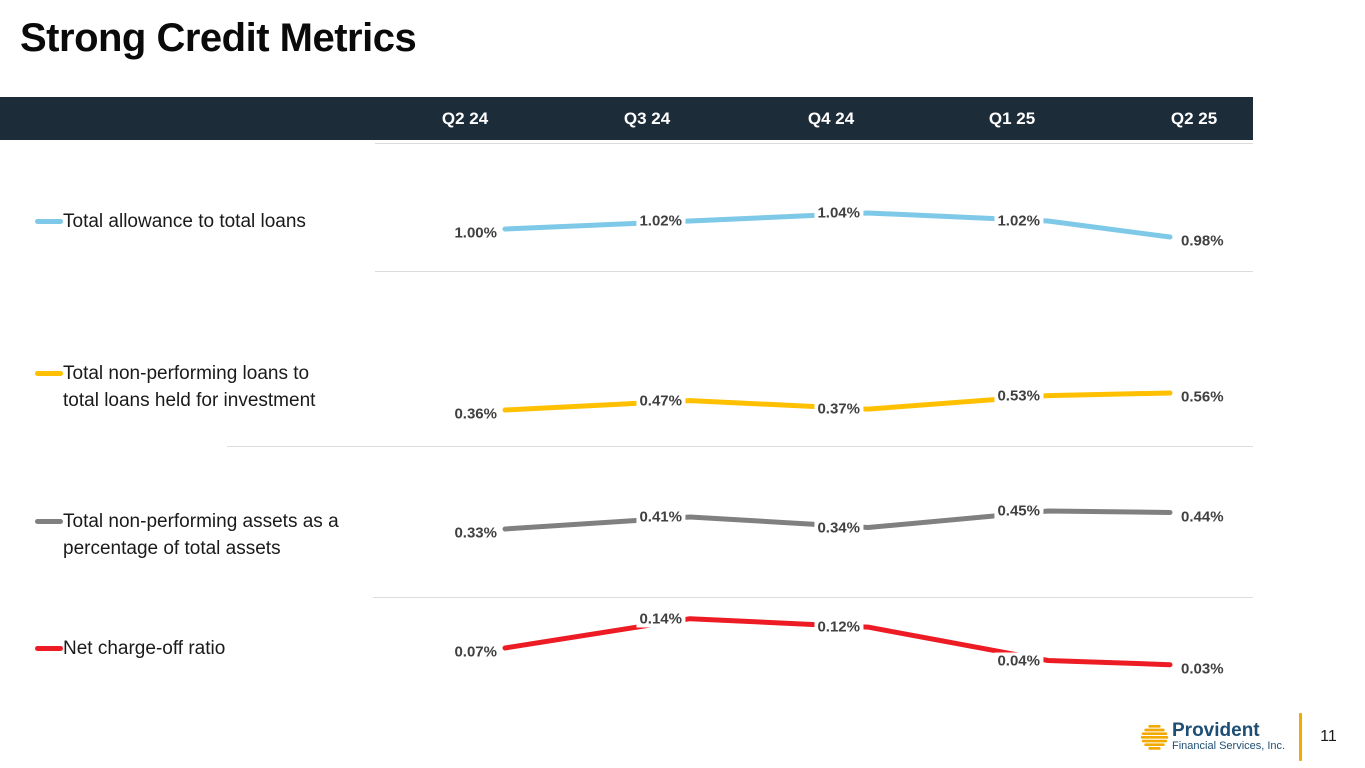 The image size is (1365, 768). What do you see at coordinates (465, 118) in the screenshot?
I see `column-header-q2-24: Q2 24` at bounding box center [465, 118].